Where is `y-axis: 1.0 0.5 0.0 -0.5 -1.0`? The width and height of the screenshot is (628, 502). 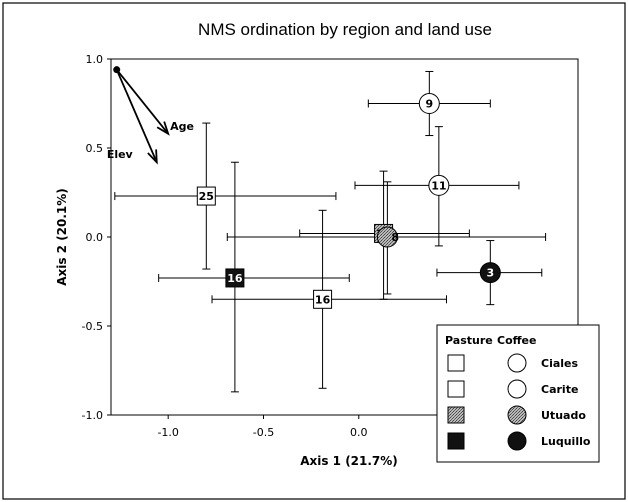 y-axis: 1.0 0.5 0.0 -0.5 -1.0 is located at coordinates (96, 237).